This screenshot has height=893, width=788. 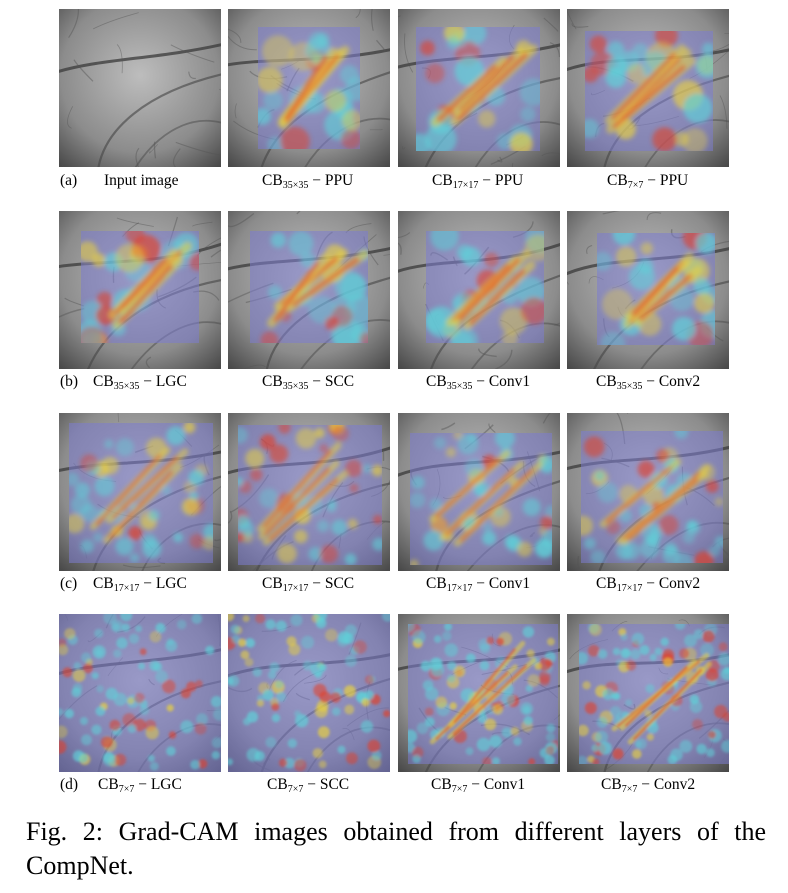 I want to click on panel-label: CB7×7 − LGC, so click(x=140, y=787).